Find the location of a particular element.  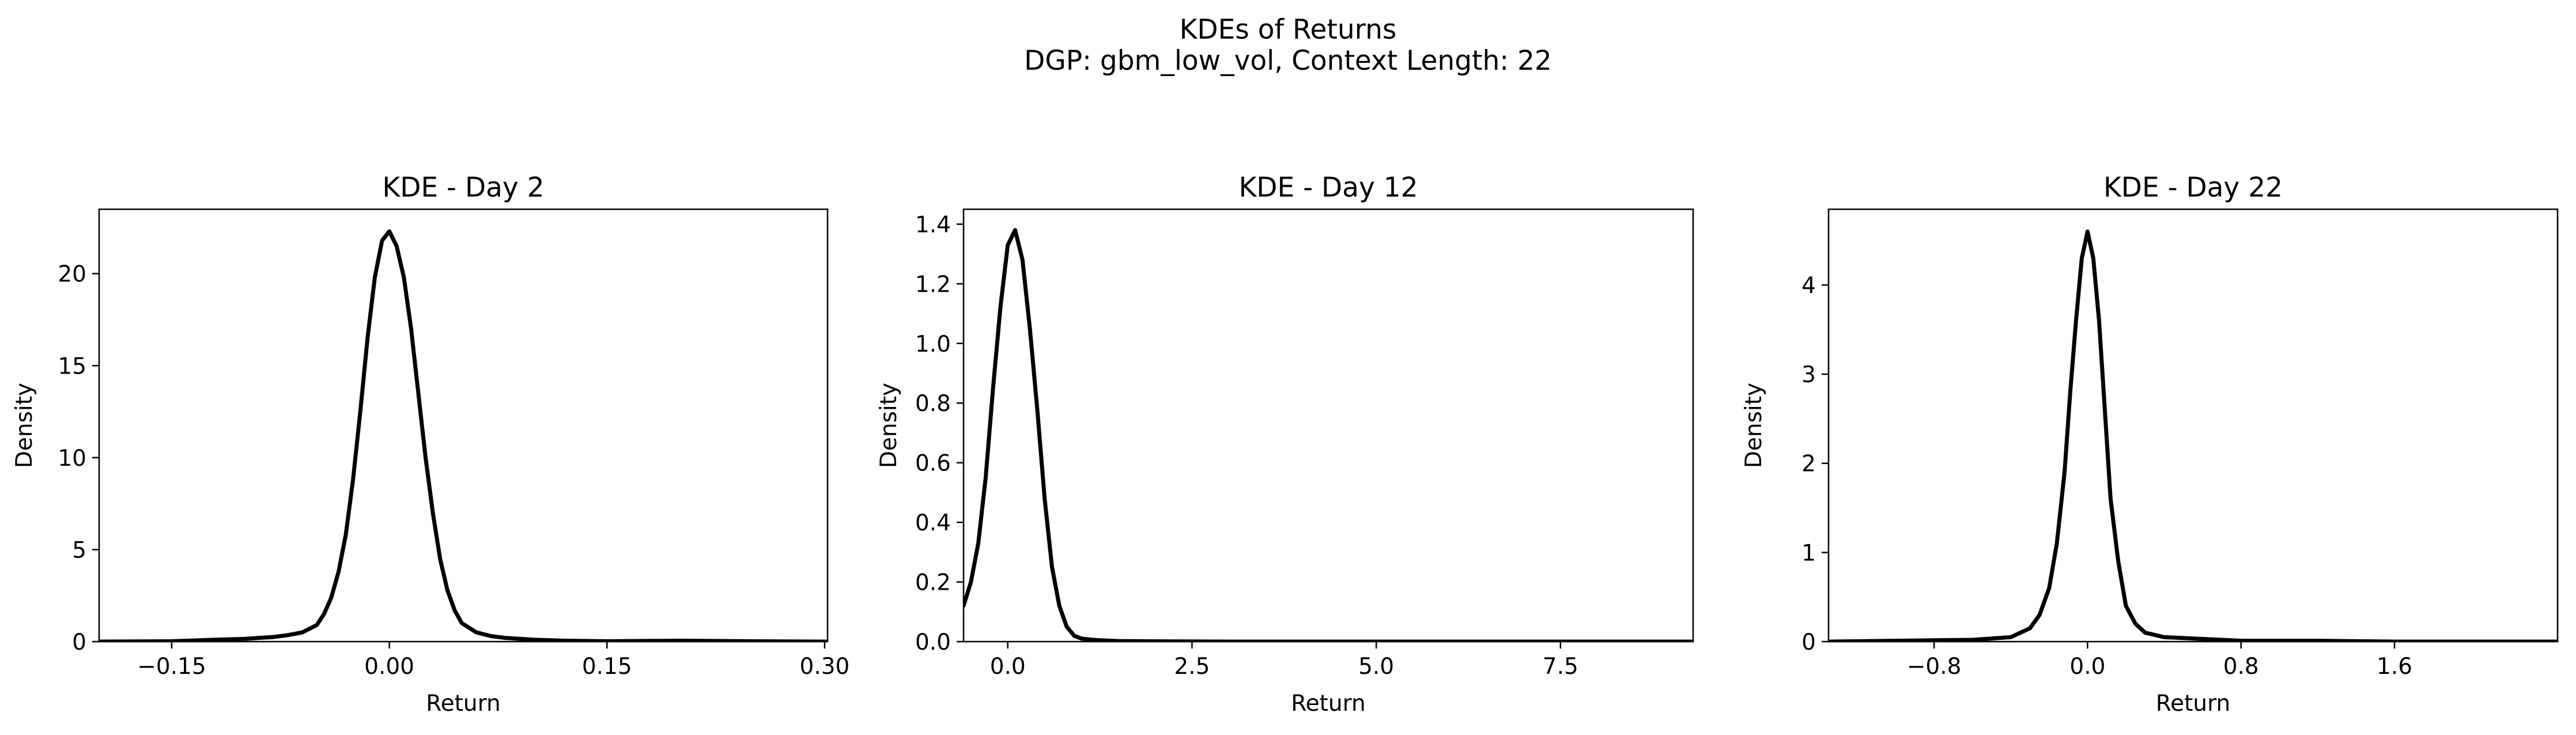

x-tick-label: 1.6 is located at coordinates (2394, 667).